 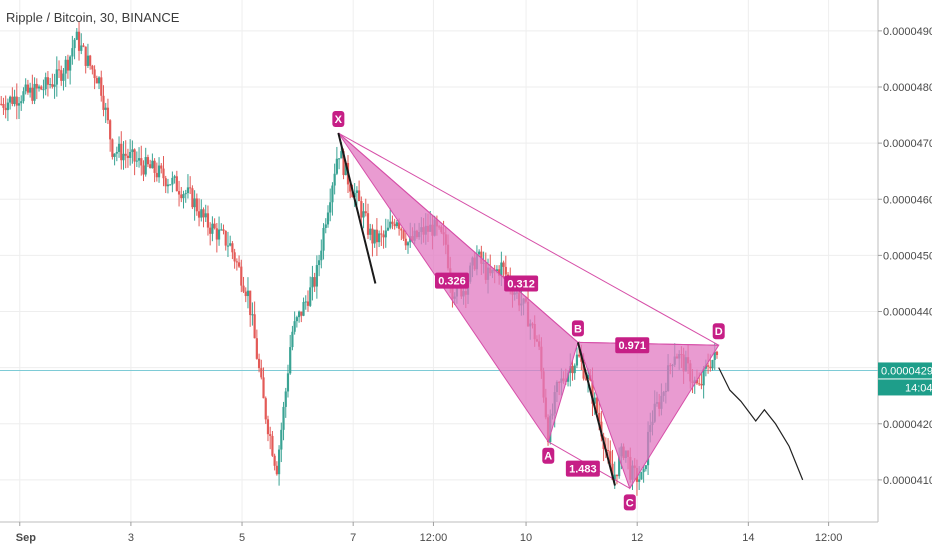 What do you see at coordinates (353, 538) in the screenshot?
I see `x-tick-label: 7` at bounding box center [353, 538].